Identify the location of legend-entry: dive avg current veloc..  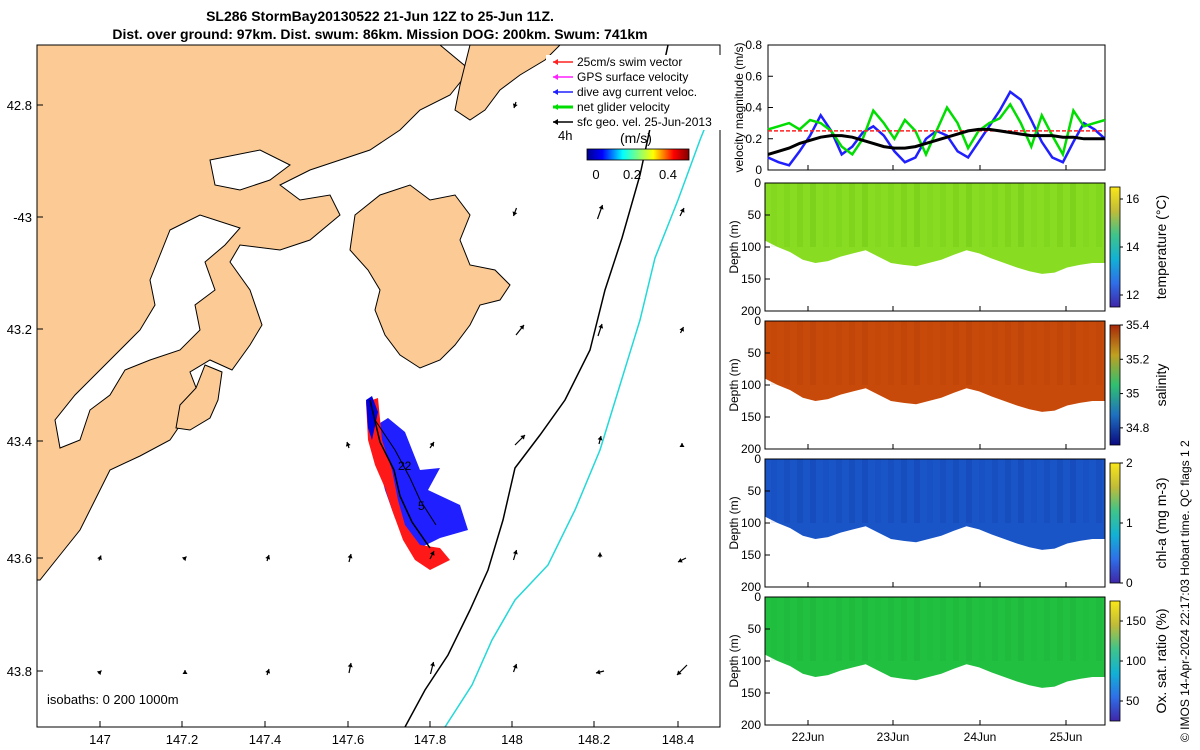
(625, 92).